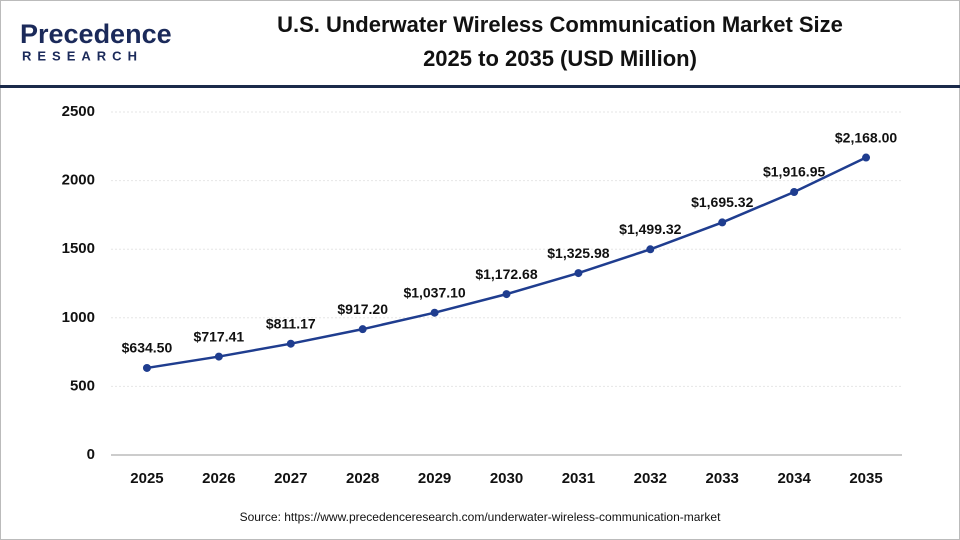 The image size is (960, 540). I want to click on x-tick-label: 2026, so click(218, 478).